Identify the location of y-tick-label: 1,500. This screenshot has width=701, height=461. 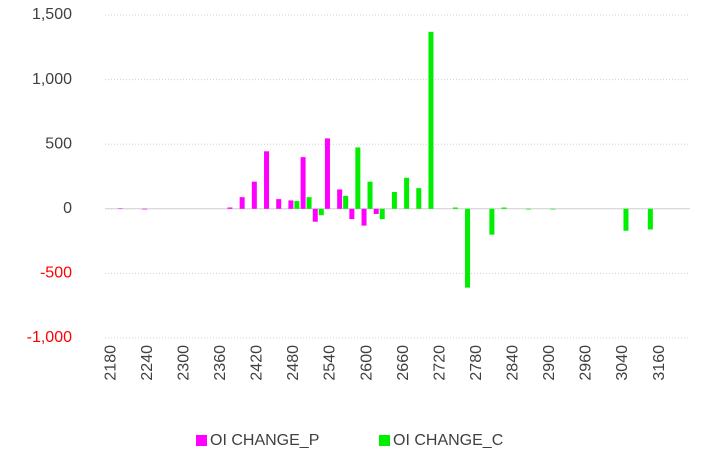
(52, 14).